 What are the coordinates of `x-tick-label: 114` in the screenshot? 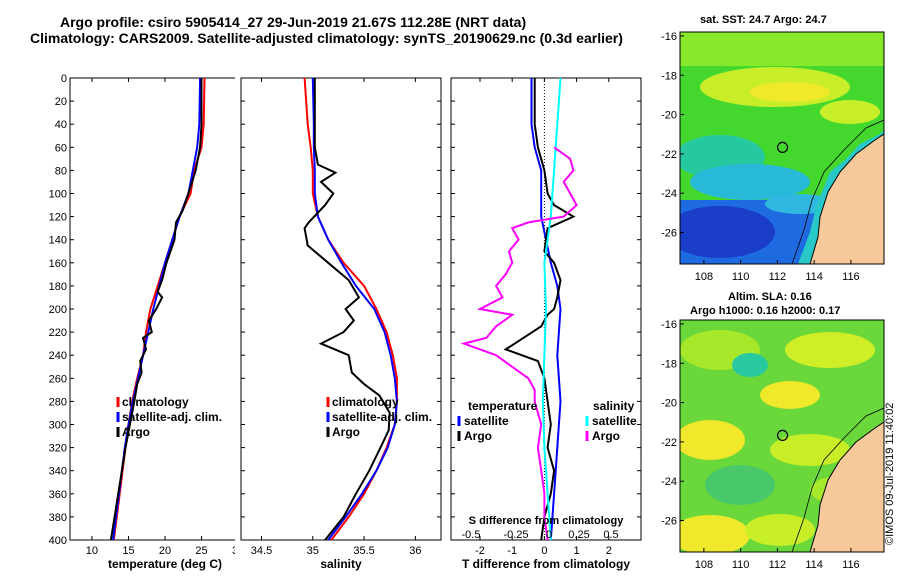 It's located at (814, 565).